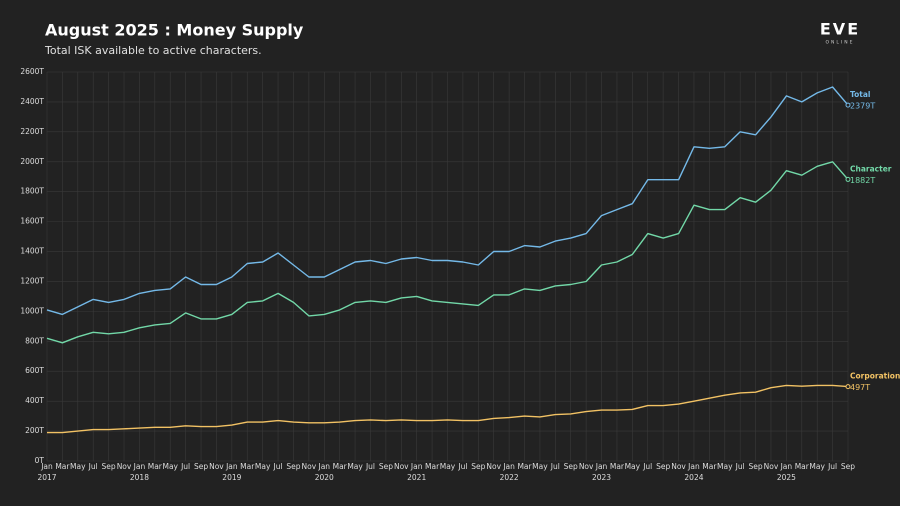  I want to click on y-tick-label: 600T, so click(34, 370).